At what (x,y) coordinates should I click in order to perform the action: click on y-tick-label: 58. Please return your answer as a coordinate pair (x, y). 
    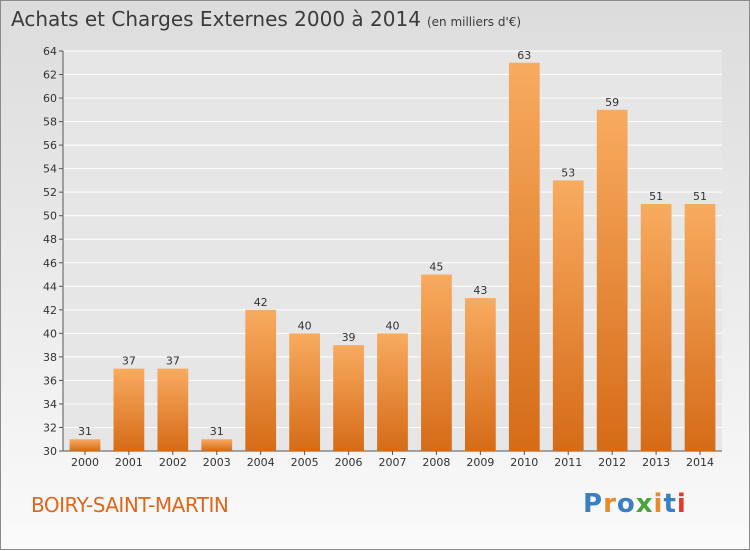
    Looking at the image, I should click on (50, 122).